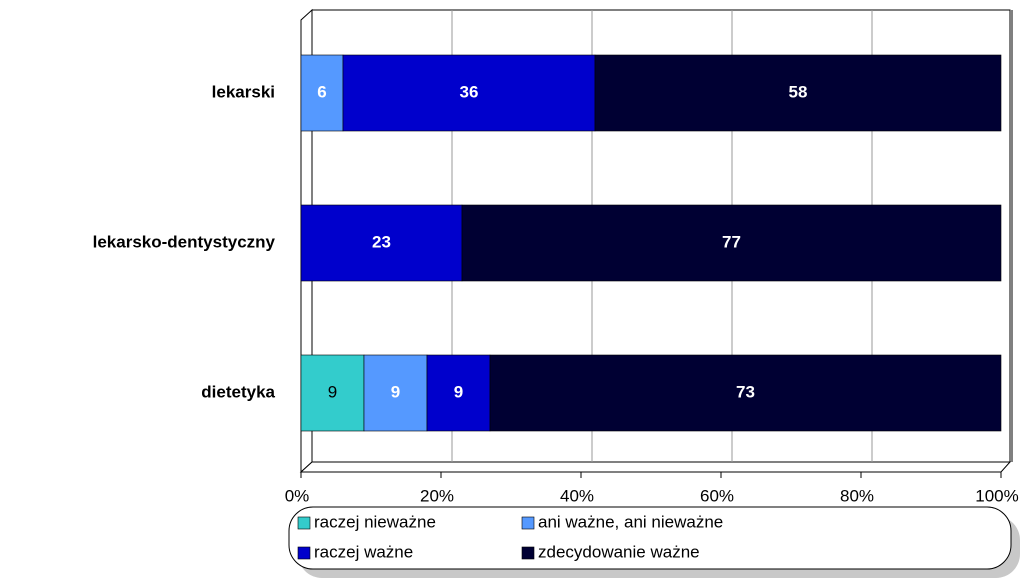  What do you see at coordinates (577, 495) in the screenshot?
I see `x-tick-label: 40%` at bounding box center [577, 495].